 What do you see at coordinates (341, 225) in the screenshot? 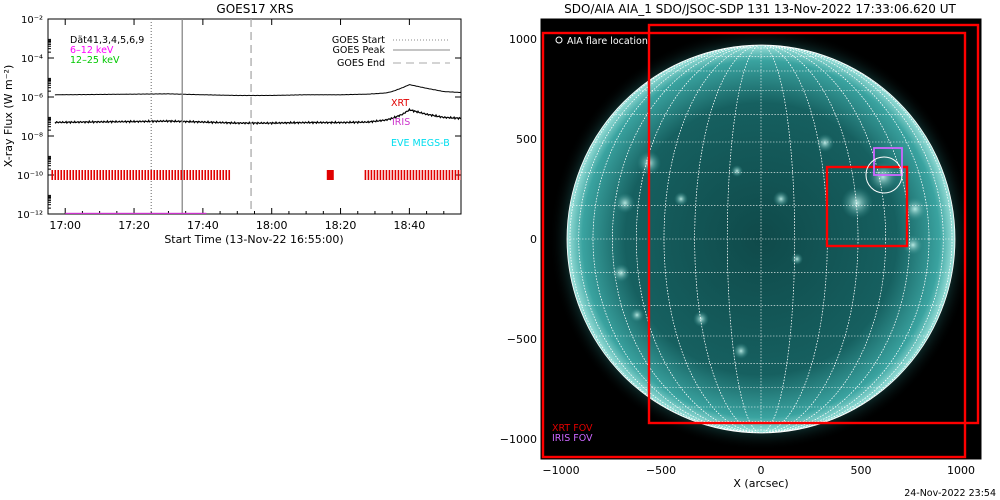
I see `x-tick-label: 18:20` at bounding box center [341, 225].